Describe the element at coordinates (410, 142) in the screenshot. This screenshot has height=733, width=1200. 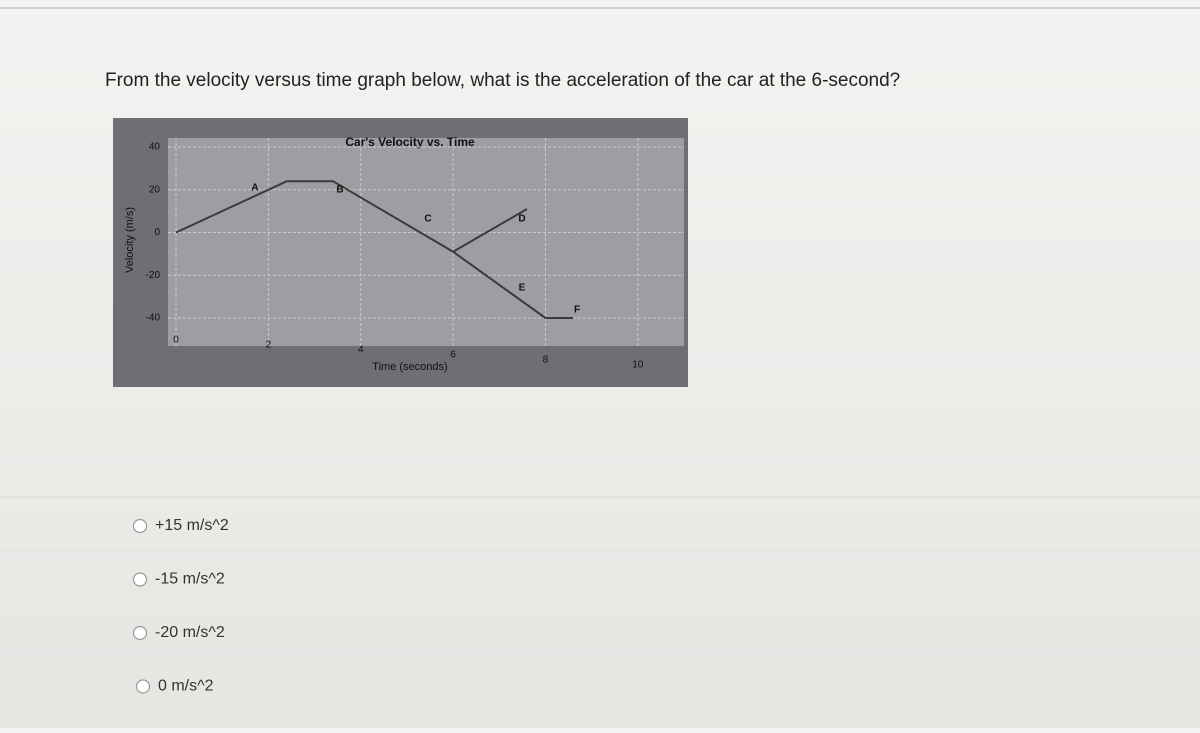
I see `chart-title: Car's Velocity vs. Time` at that location.